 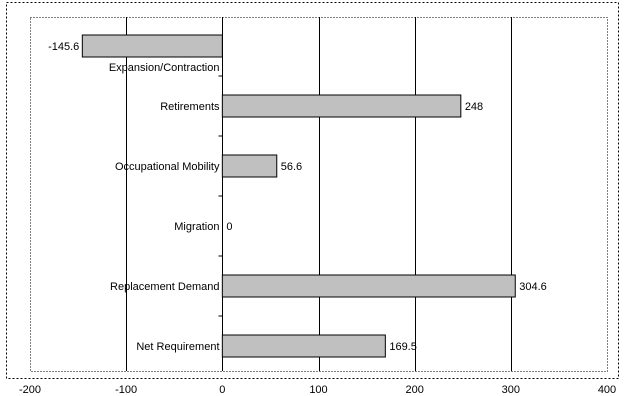 What do you see at coordinates (403, 347) in the screenshot?
I see `data-label: 169.5` at bounding box center [403, 347].